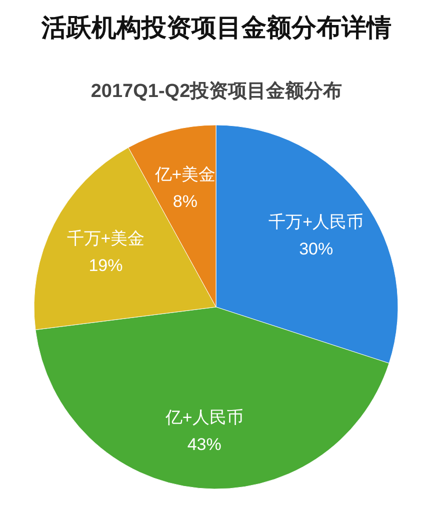 The width and height of the screenshot is (433, 513). What do you see at coordinates (185, 202) in the screenshot?
I see `data-label: 8%` at bounding box center [185, 202].